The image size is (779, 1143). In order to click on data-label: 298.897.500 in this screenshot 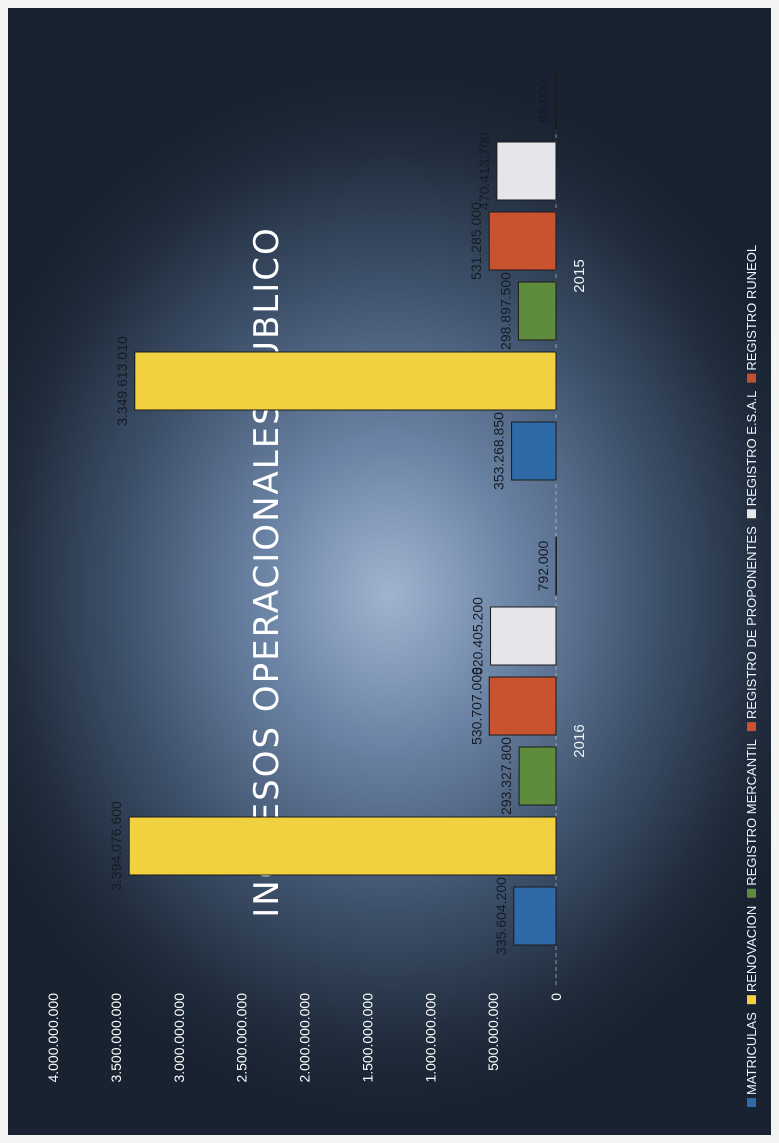, I will do `click(505, 311)`.